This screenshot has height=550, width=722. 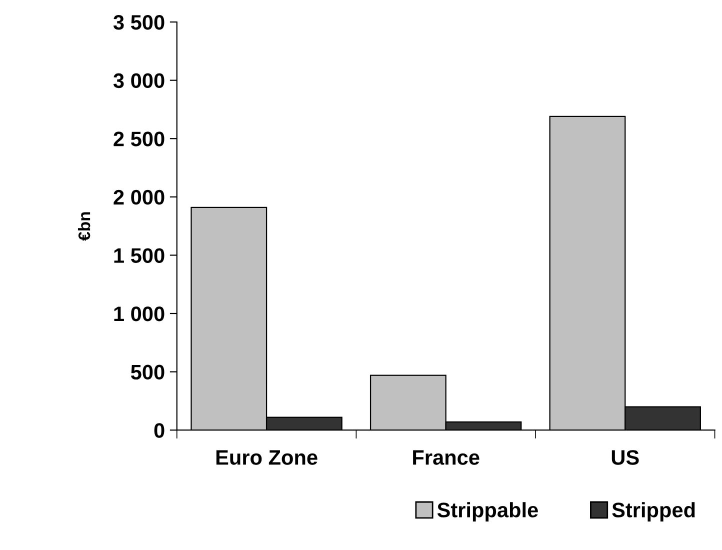 What do you see at coordinates (138, 80) in the screenshot?
I see `y-tick-label: 3 000` at bounding box center [138, 80].